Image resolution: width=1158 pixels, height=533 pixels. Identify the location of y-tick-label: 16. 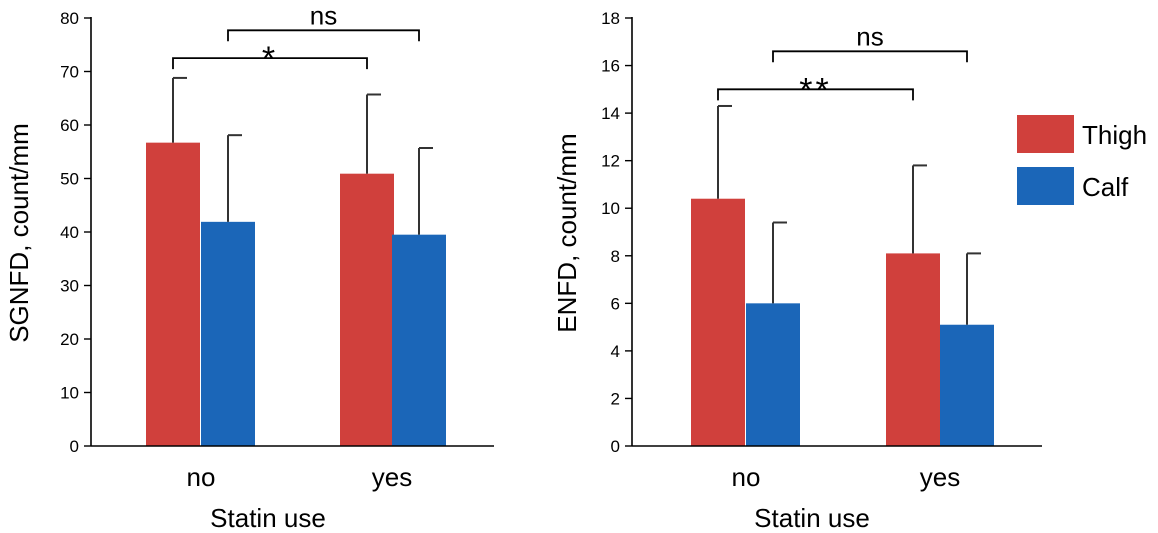
(610, 66).